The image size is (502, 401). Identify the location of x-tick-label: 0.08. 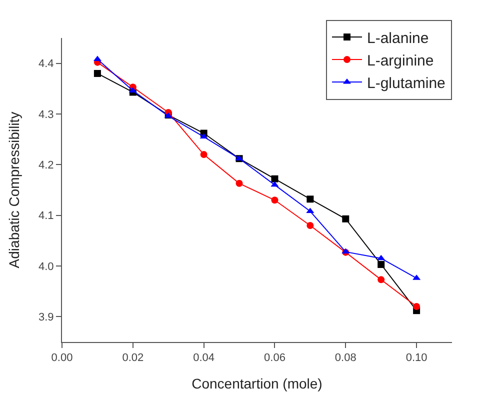
(345, 358).